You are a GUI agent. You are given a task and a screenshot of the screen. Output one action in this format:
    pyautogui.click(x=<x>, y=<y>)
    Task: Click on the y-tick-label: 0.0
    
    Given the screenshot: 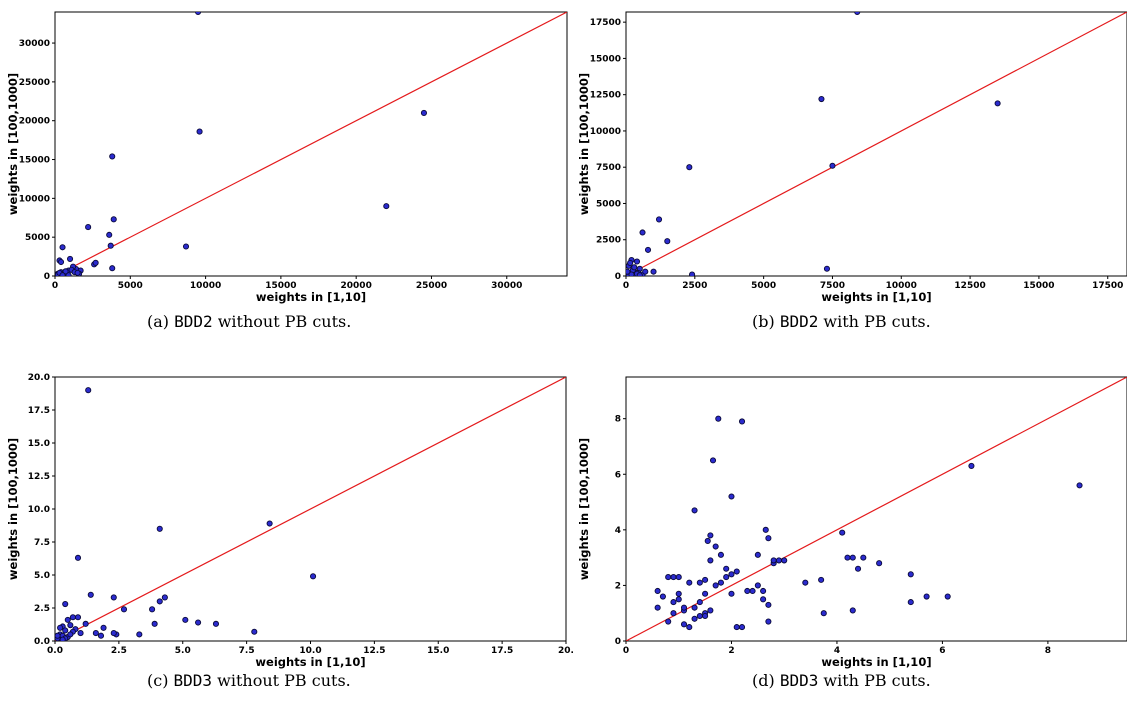 What is the action you would take?
    pyautogui.click(x=42, y=642)
    